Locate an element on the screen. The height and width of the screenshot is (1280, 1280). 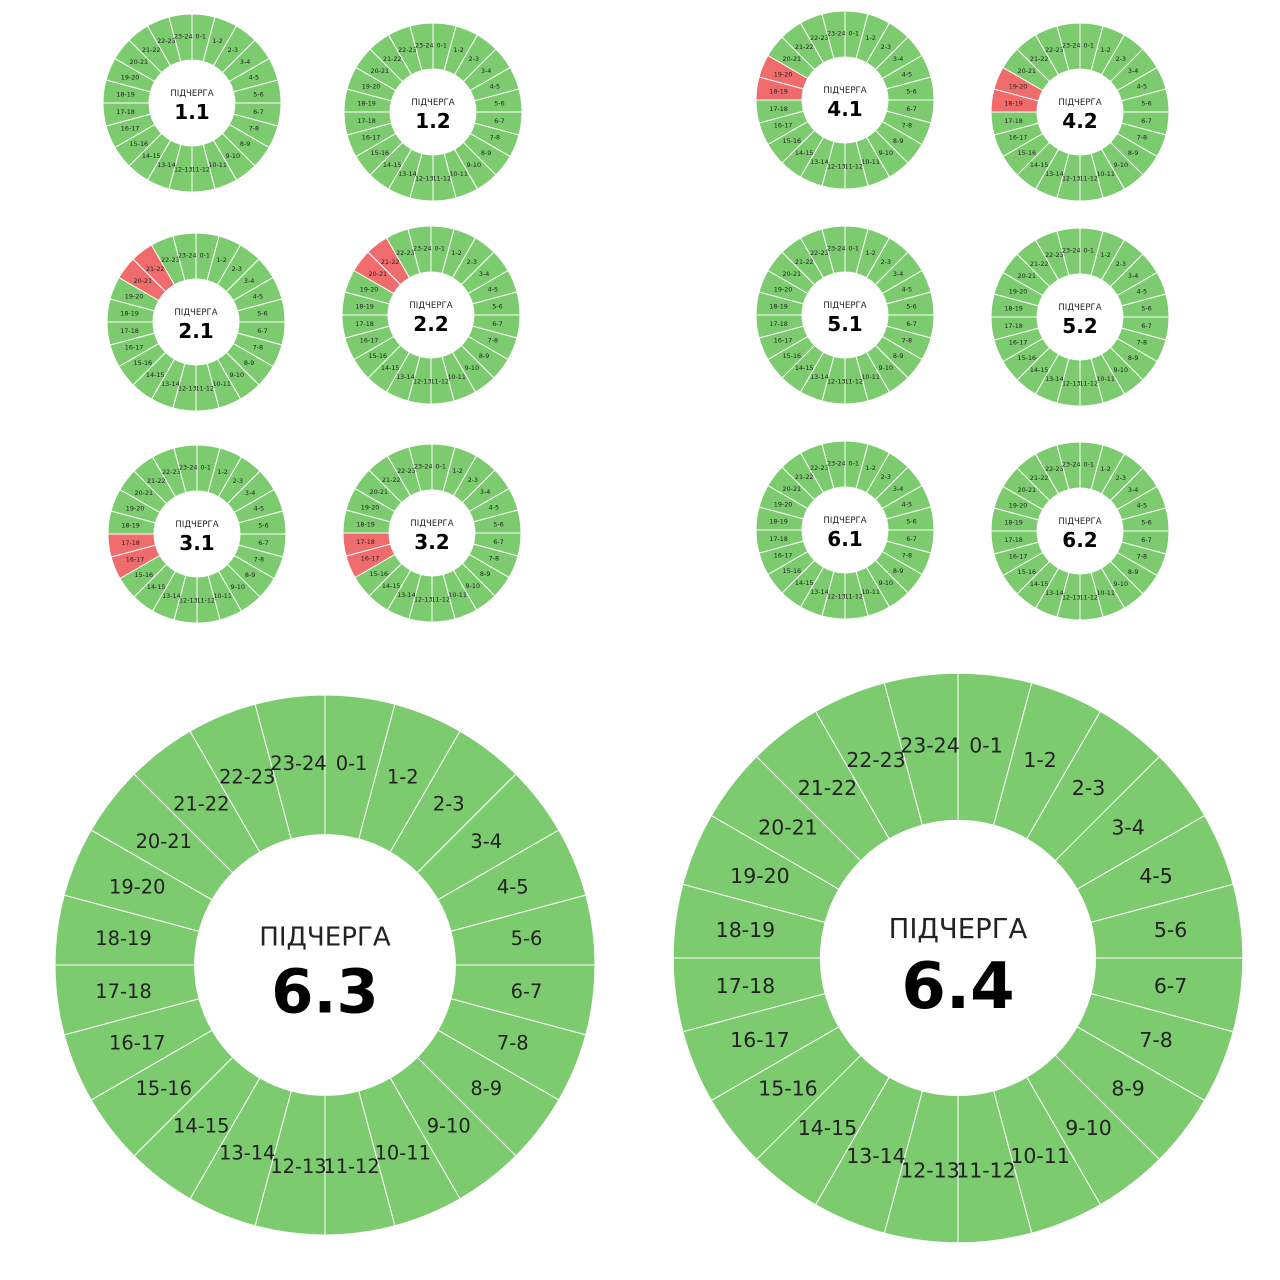
hour-label: 15-16 is located at coordinates (1027, 358).